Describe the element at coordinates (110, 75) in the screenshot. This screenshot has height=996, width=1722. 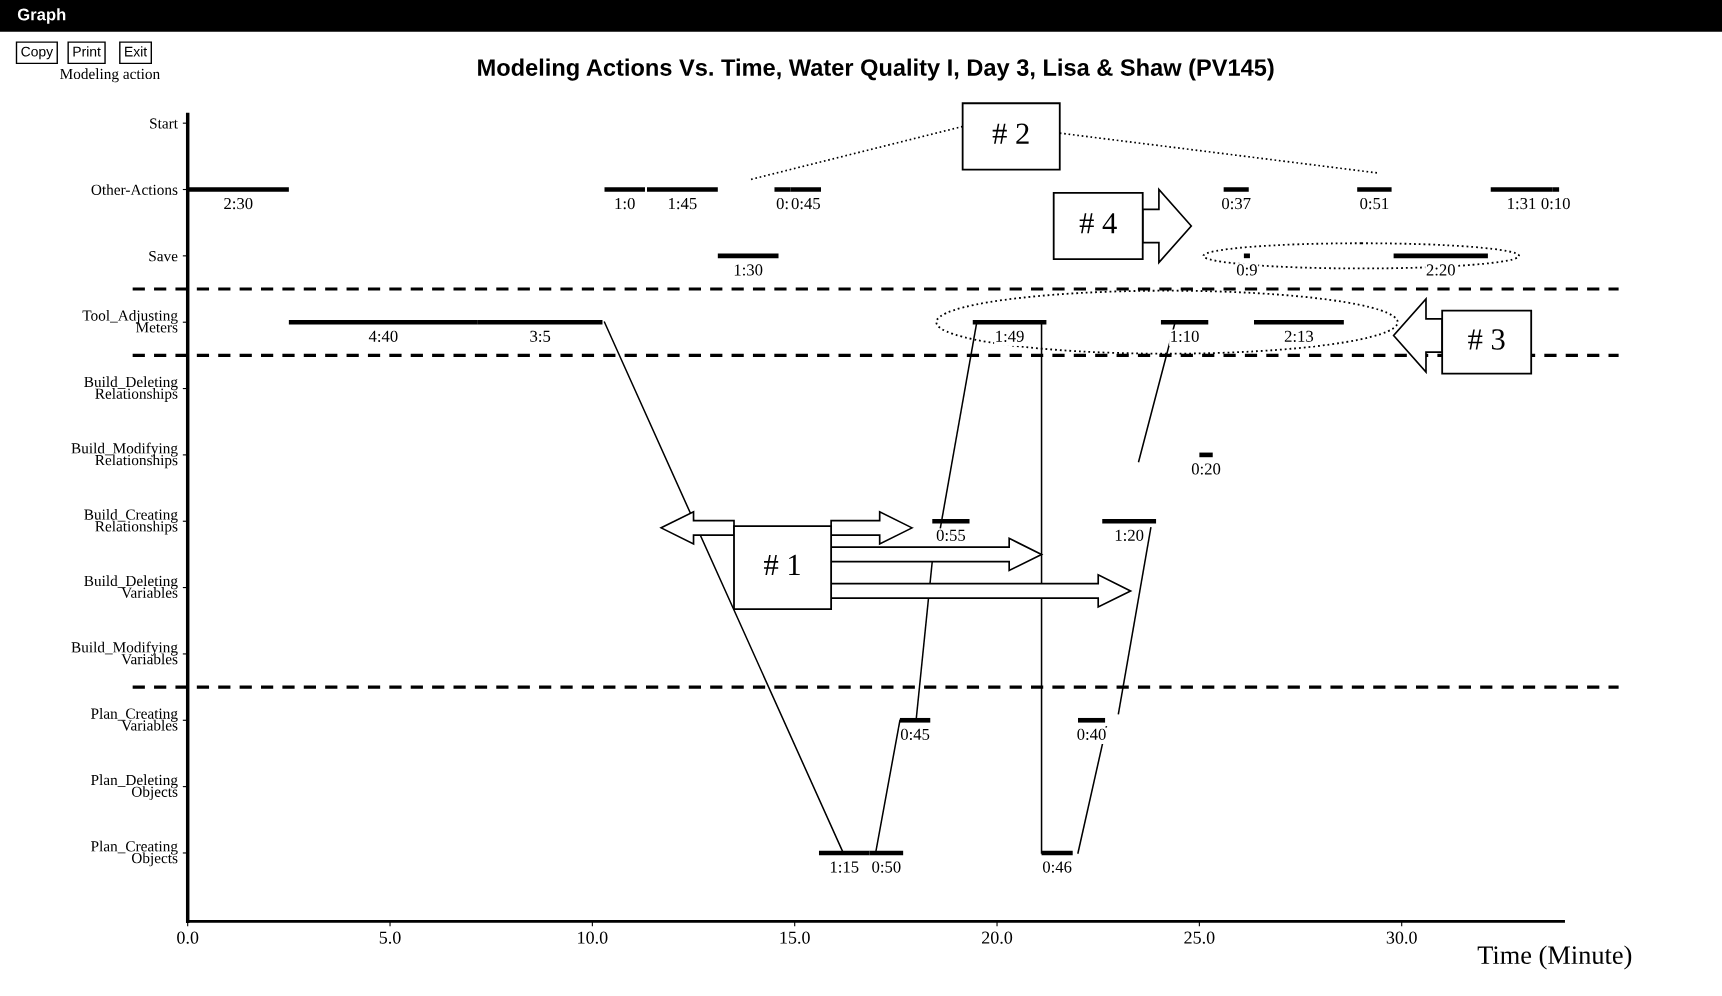
I see `y-axis-title: Modeling action` at that location.